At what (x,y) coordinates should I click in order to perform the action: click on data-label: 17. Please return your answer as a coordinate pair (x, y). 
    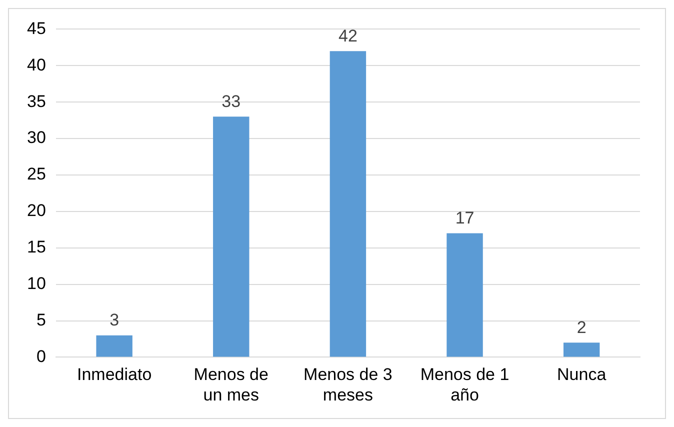
    Looking at the image, I should click on (464, 218).